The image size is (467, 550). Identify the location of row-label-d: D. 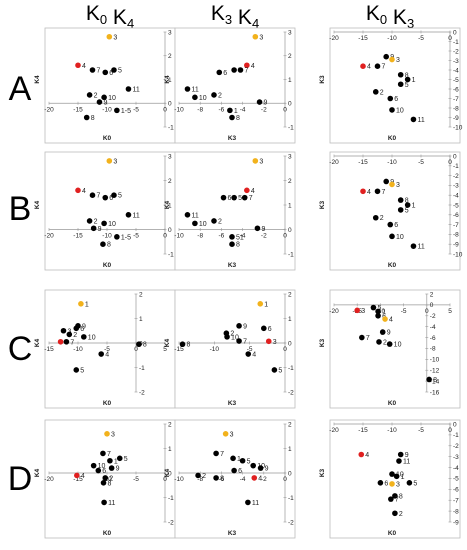
(20, 479).